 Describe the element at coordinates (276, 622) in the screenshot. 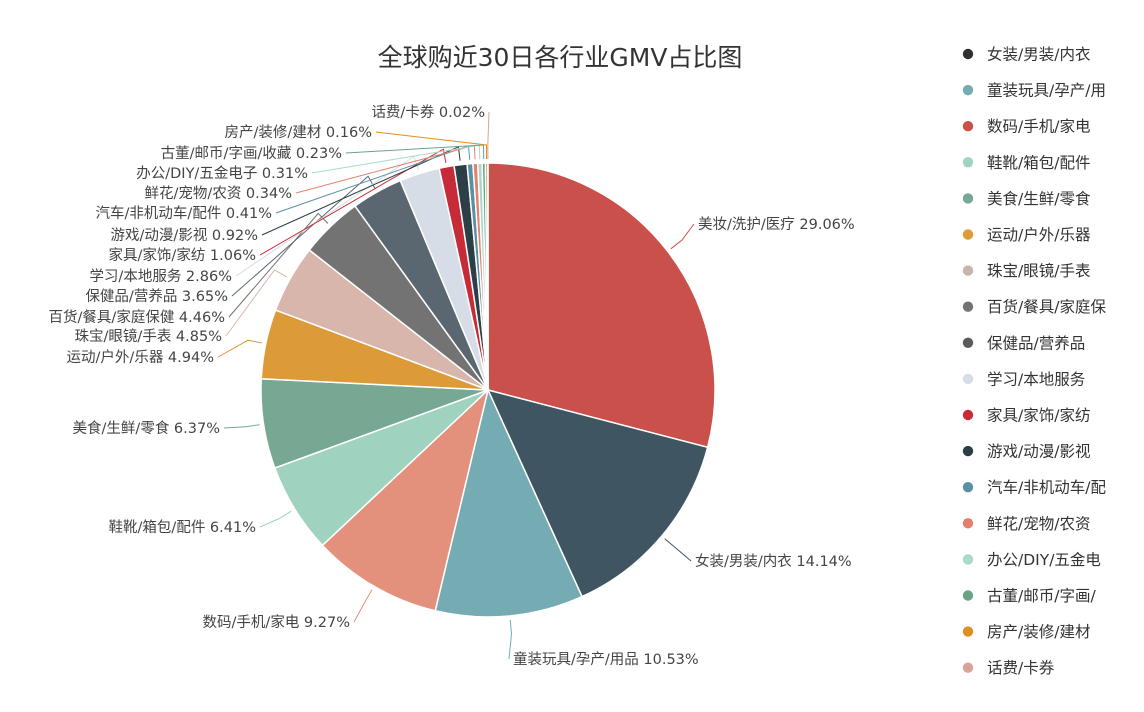

I see `slice-label: 数码/手机/家电 9.27%` at that location.